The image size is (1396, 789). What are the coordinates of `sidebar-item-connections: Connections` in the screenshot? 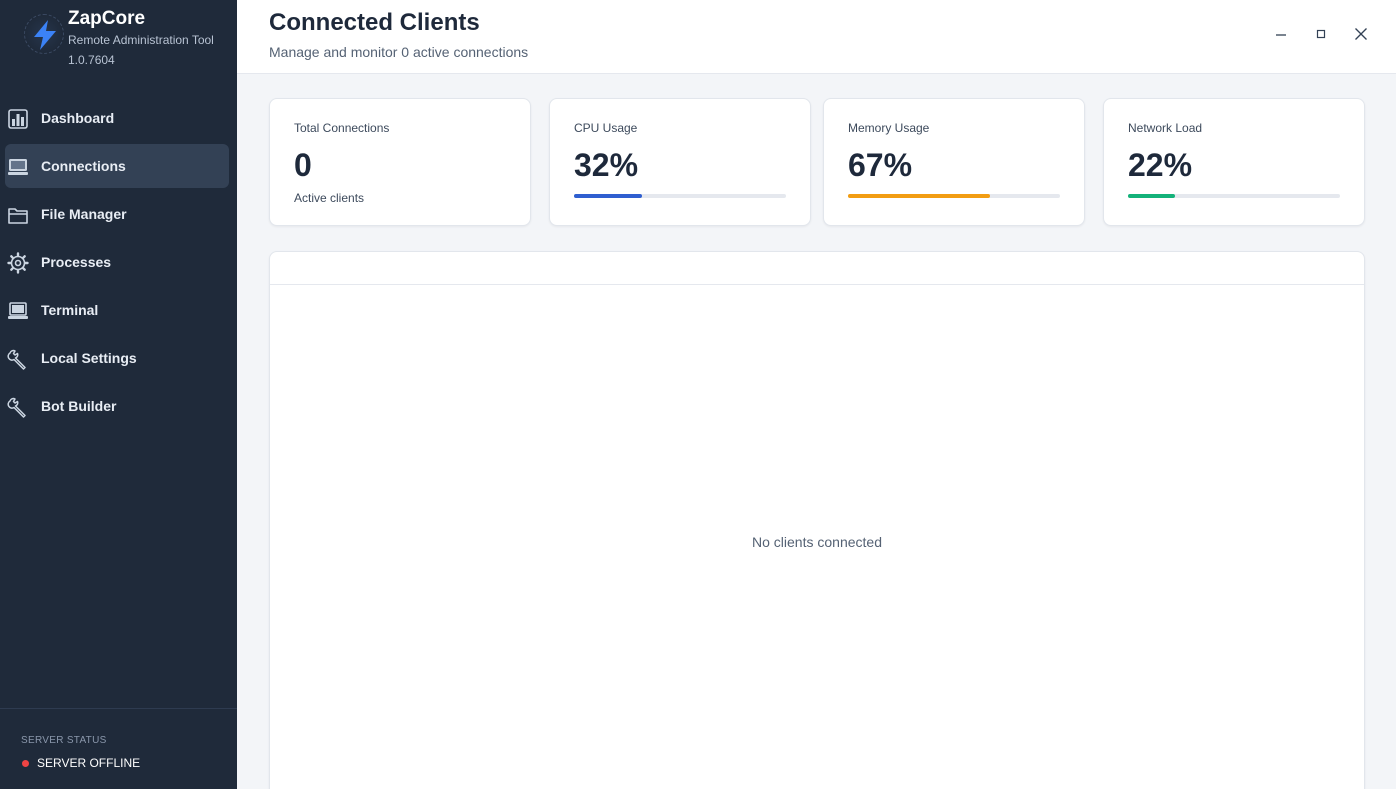 It's located at (117, 166).